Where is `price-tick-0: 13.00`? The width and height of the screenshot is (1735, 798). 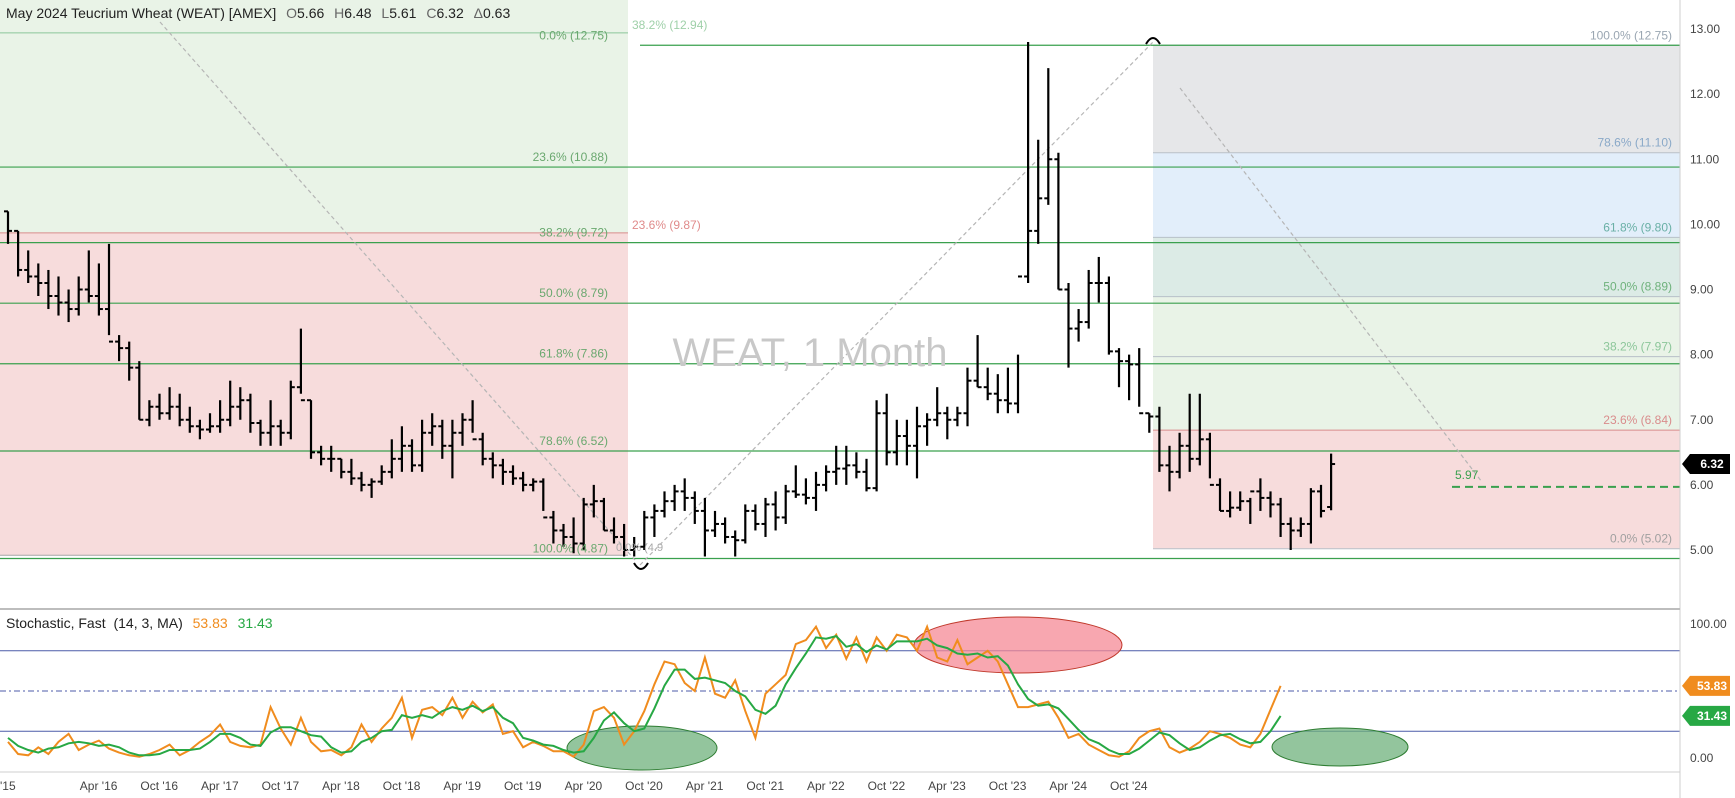
price-tick-0: 13.00 is located at coordinates (1705, 29).